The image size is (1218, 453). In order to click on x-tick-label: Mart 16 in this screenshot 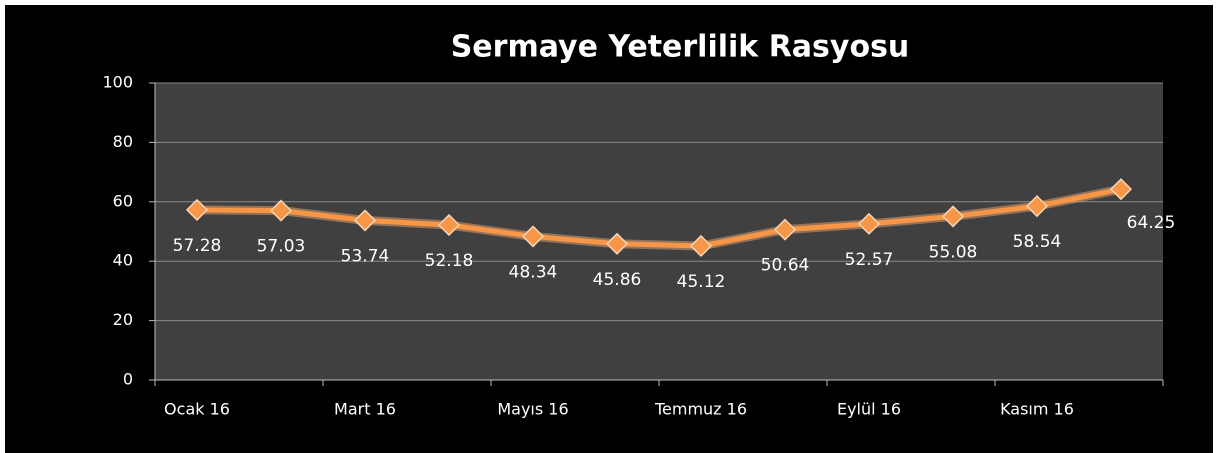, I will do `click(365, 409)`.